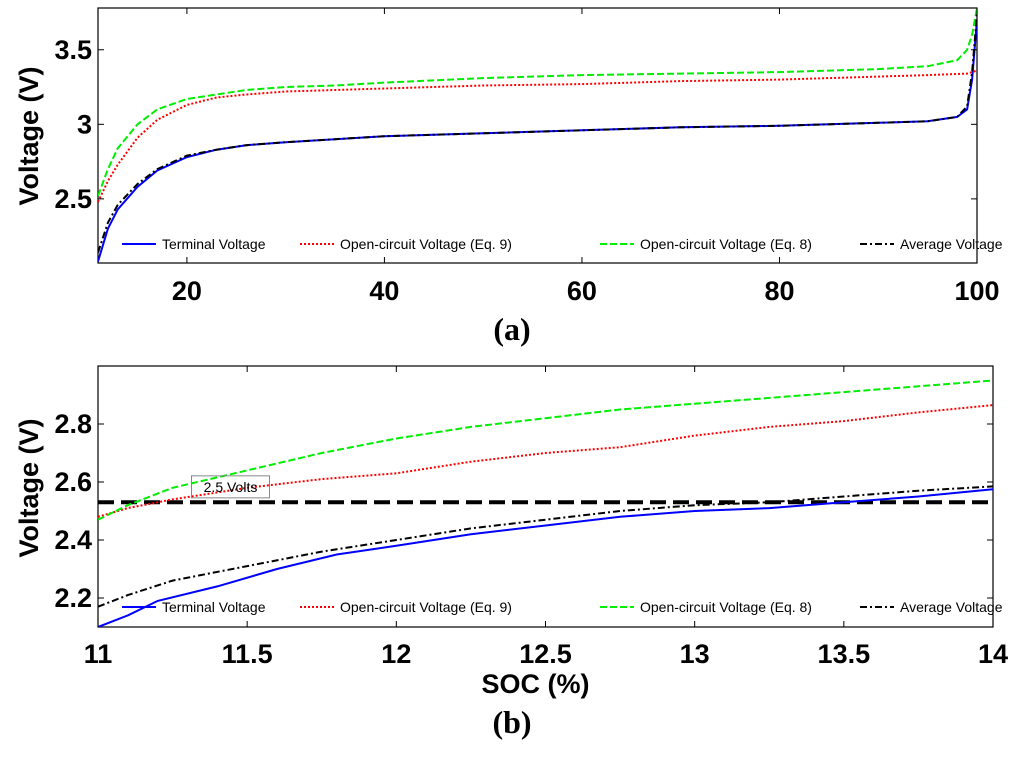  Describe the element at coordinates (84, 124) in the screenshot. I see `y-tick-label: 3` at that location.